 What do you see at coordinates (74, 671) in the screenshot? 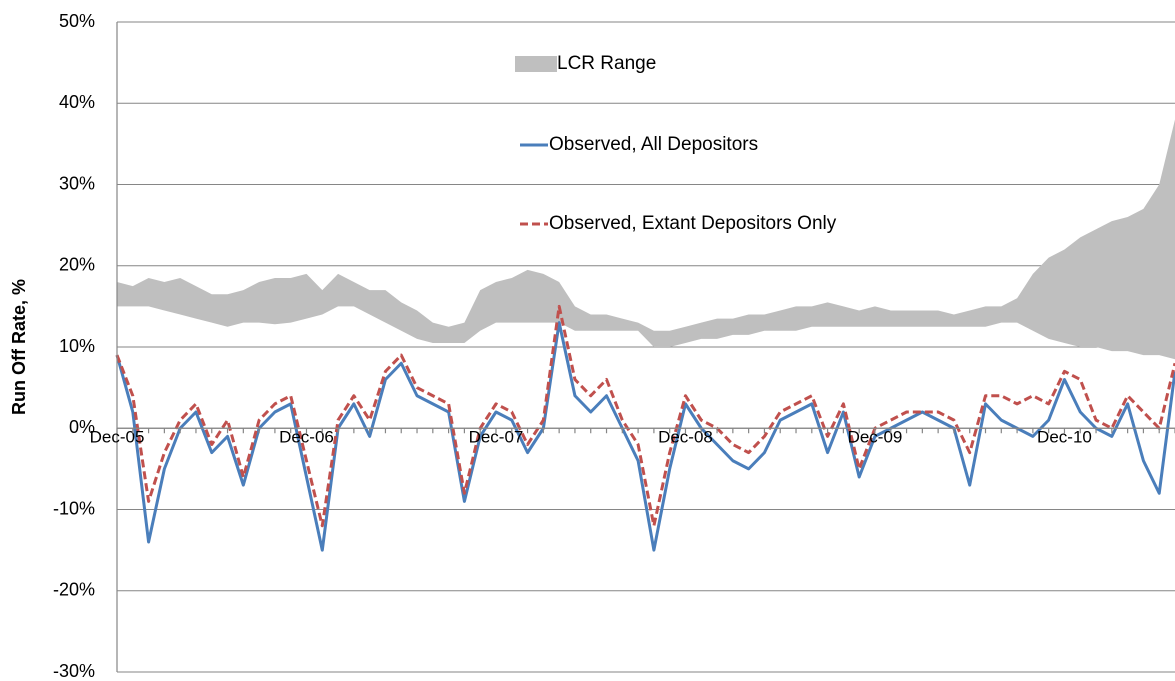
I see `y-tick-label: -30%` at bounding box center [74, 671].